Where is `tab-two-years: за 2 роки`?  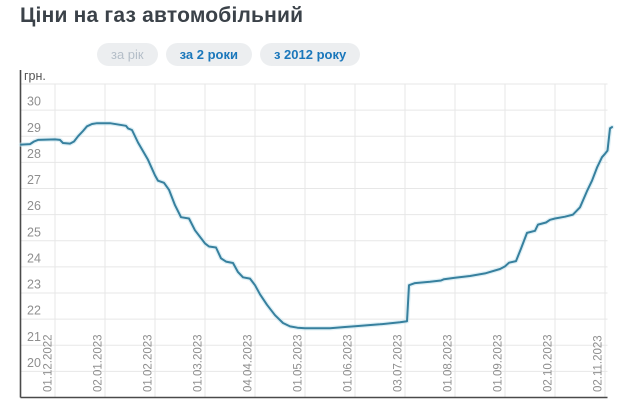 tab-two-years: за 2 роки is located at coordinates (208, 54).